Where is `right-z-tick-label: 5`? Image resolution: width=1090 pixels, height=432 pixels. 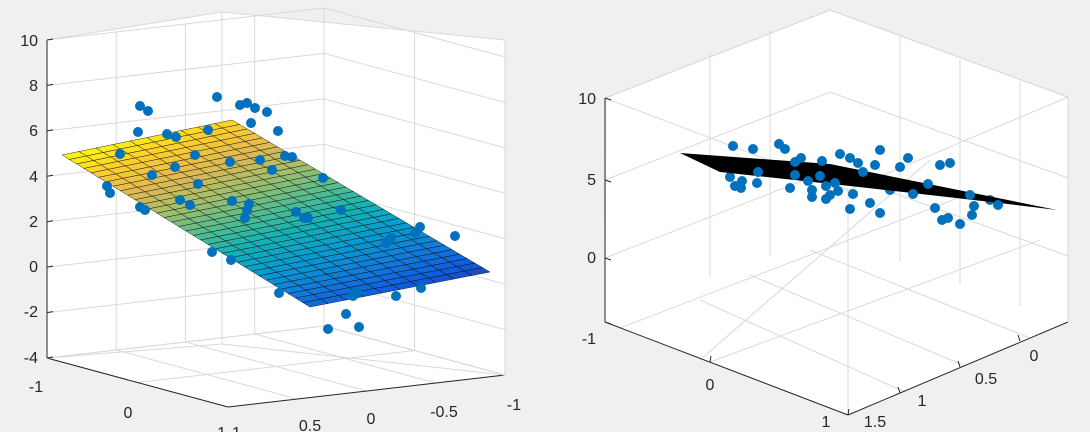
right-z-tick-label: 5 is located at coordinates (591, 180).